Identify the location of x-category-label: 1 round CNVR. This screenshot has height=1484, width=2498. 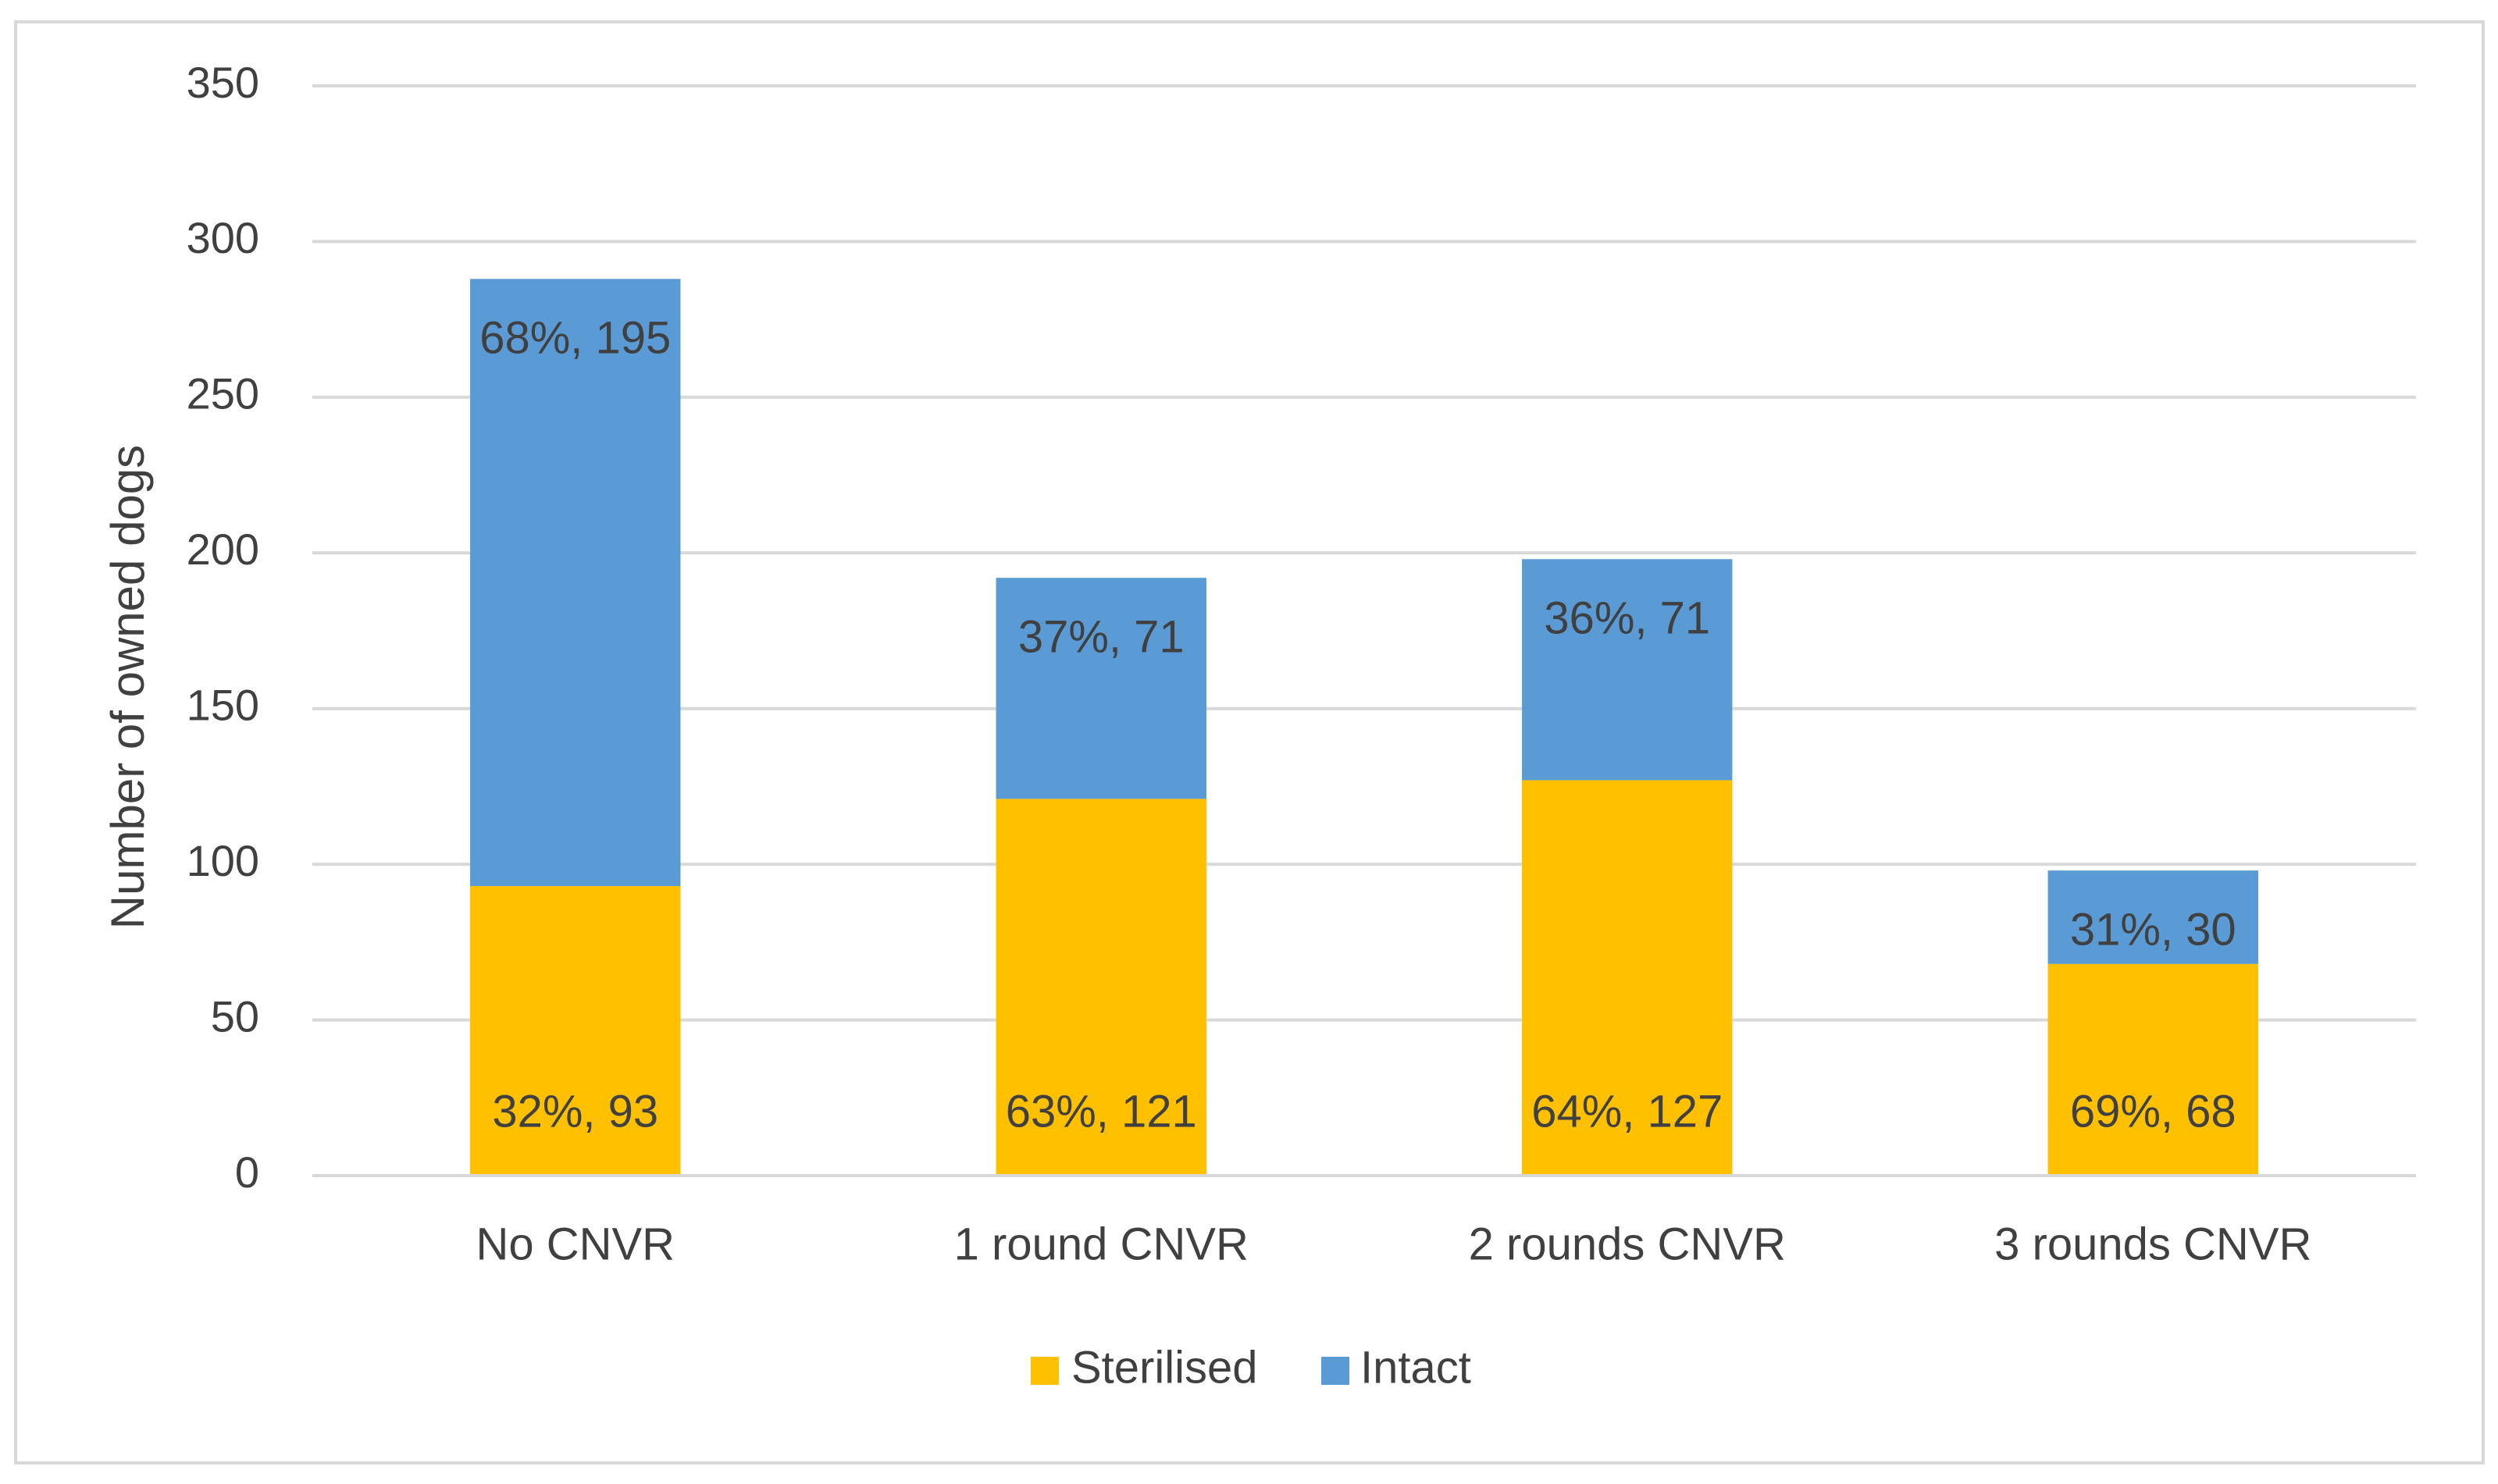
(1102, 1244).